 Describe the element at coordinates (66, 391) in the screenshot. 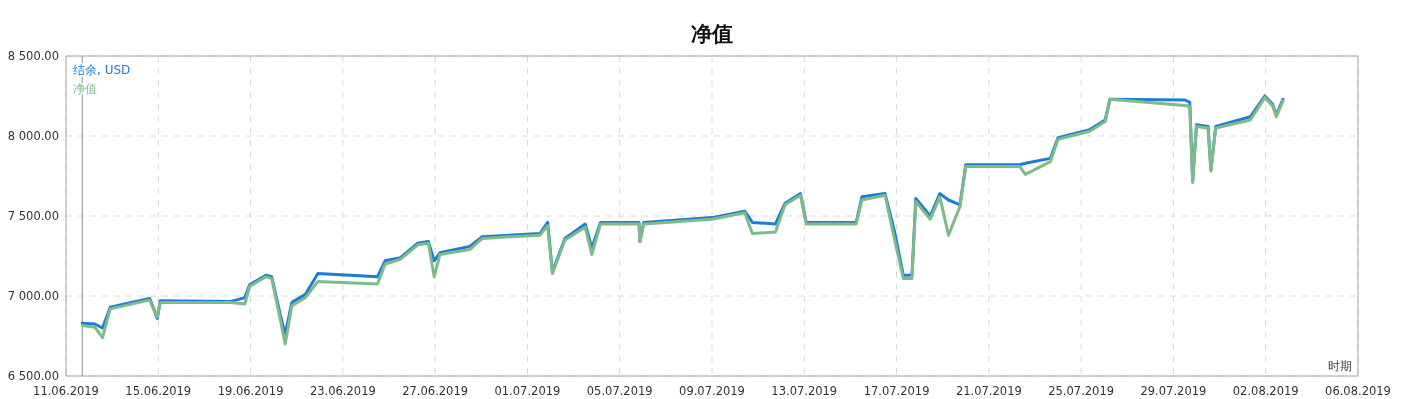

I see `x-tick-label: 11.06.2019` at that location.